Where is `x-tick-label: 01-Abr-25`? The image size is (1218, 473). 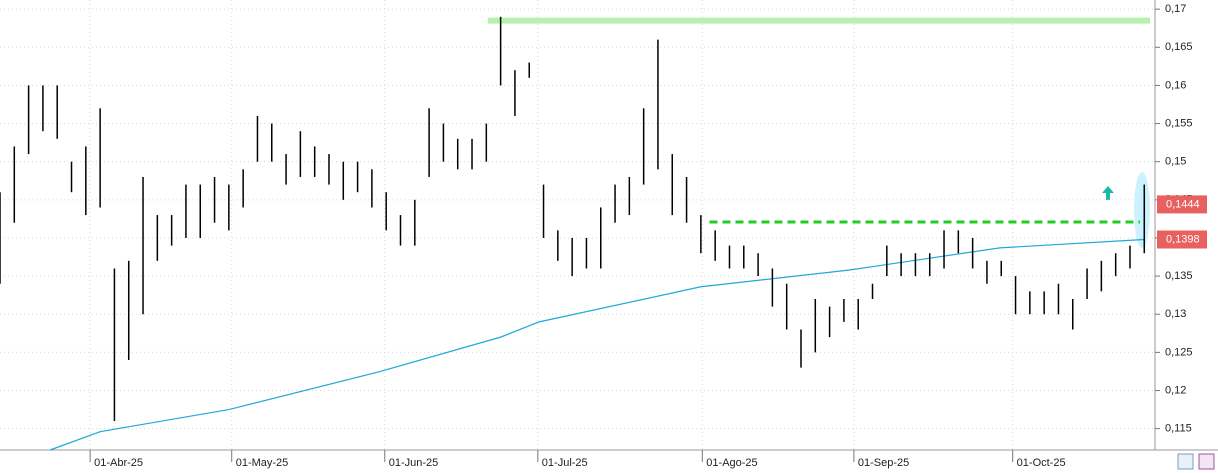
x-tick-label: 01-Abr-25 is located at coordinates (118, 463).